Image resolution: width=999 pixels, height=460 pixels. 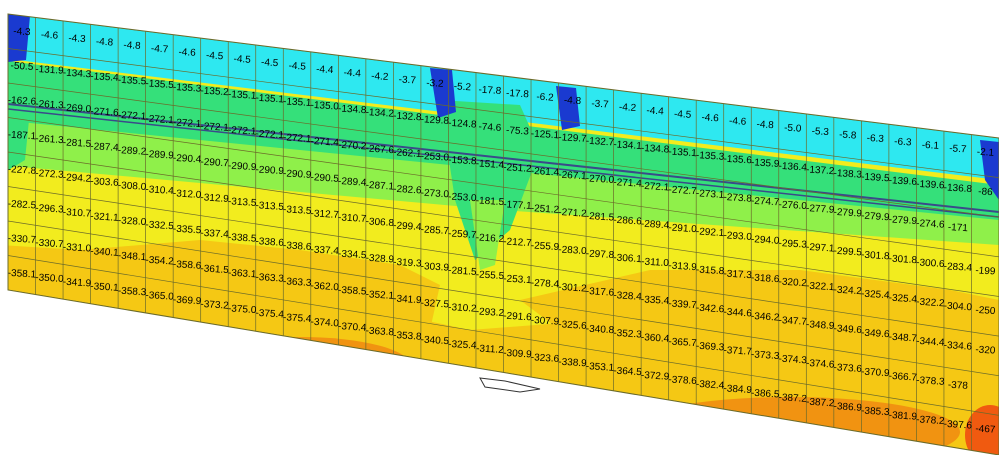 I want to click on cell-value-label: -50.5, so click(x=22, y=67).